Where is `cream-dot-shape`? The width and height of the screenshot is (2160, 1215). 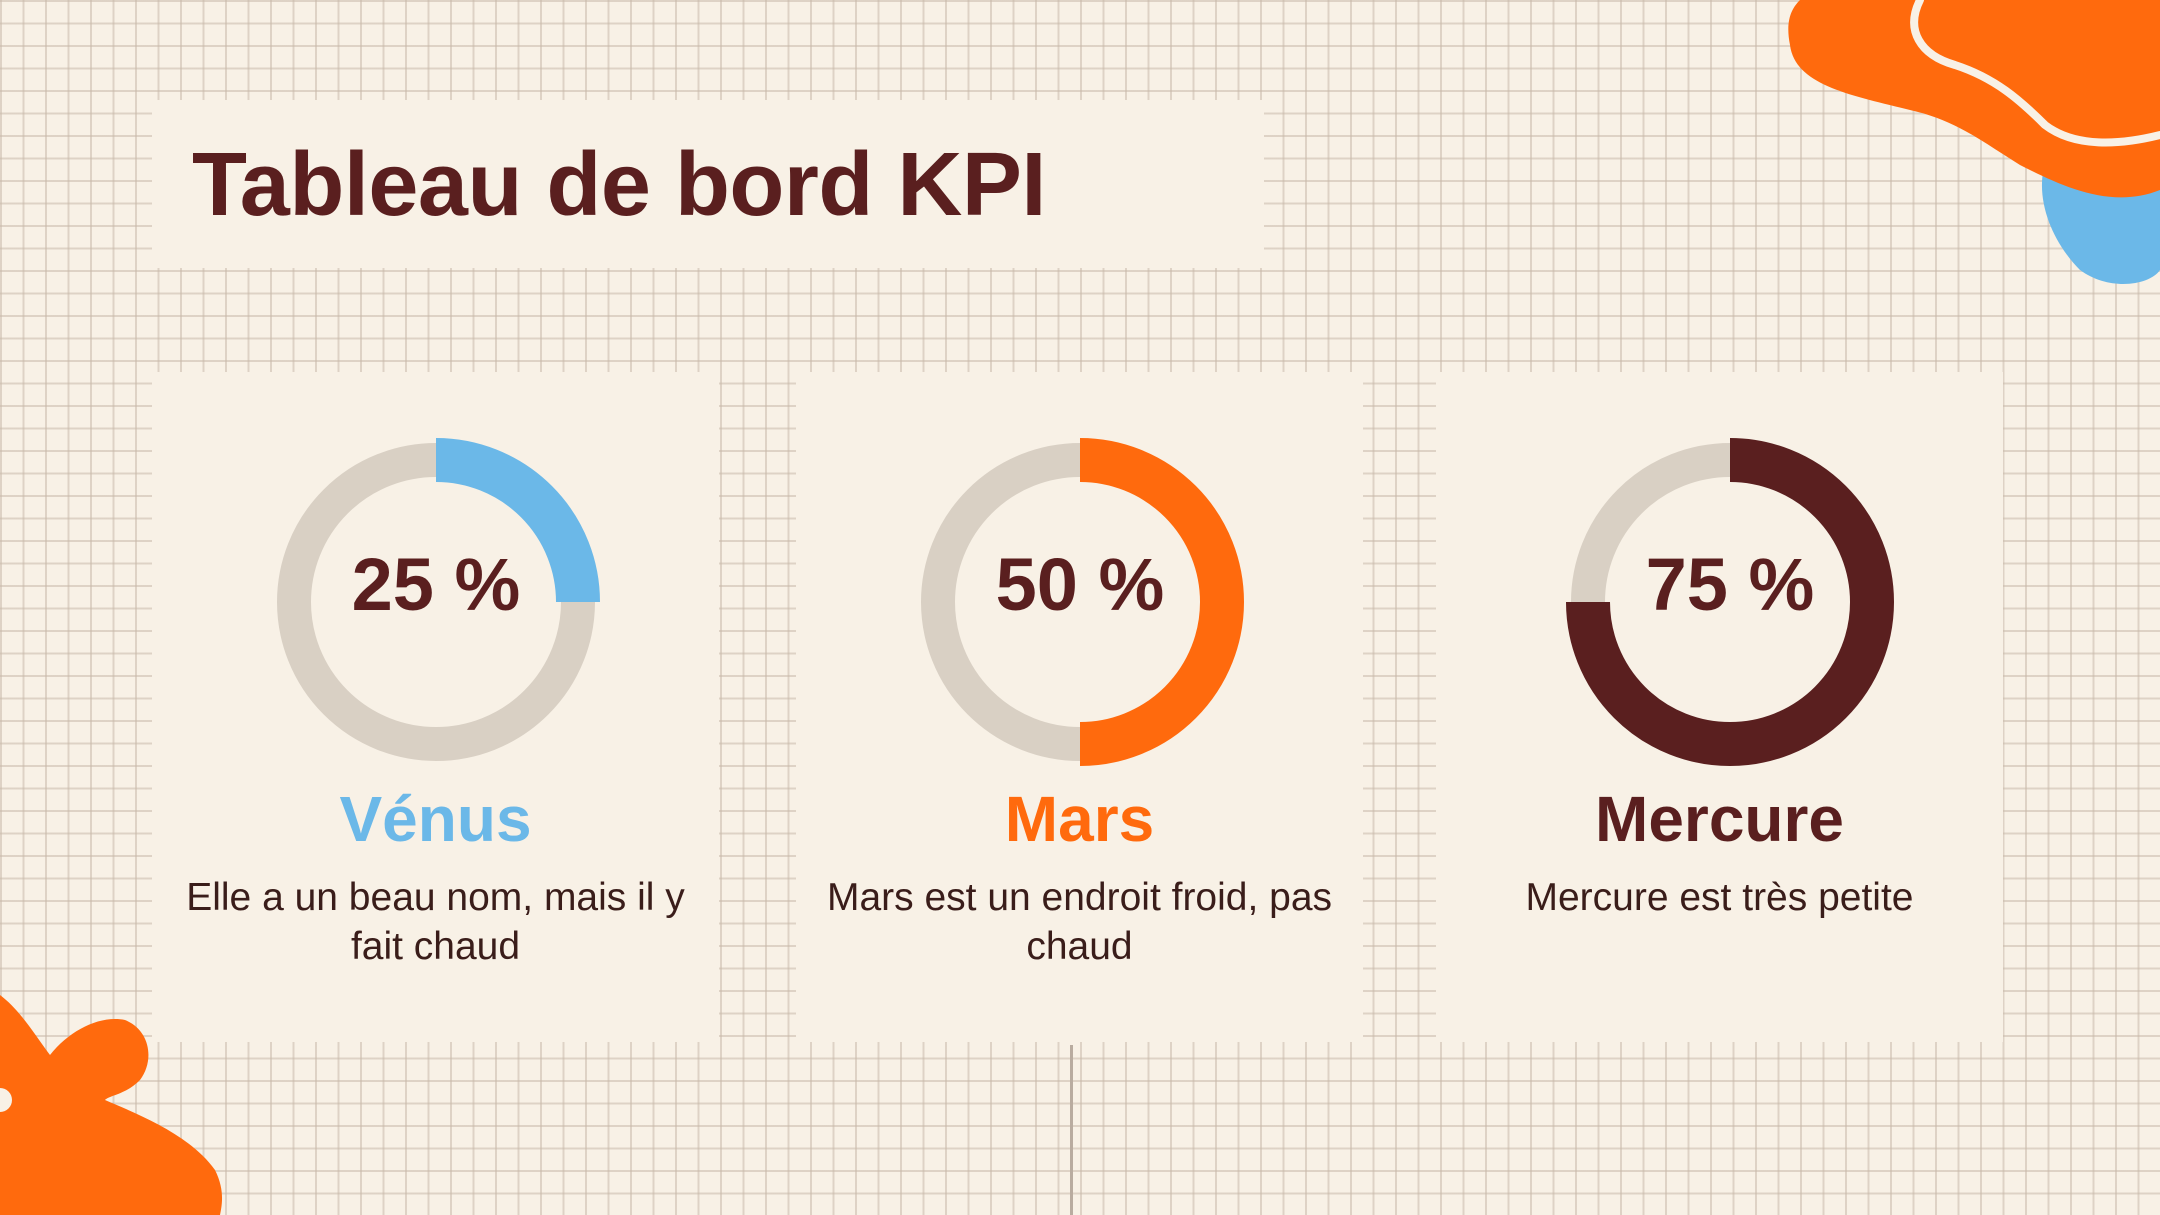
cream-dot-shape is located at coordinates (6, 1100).